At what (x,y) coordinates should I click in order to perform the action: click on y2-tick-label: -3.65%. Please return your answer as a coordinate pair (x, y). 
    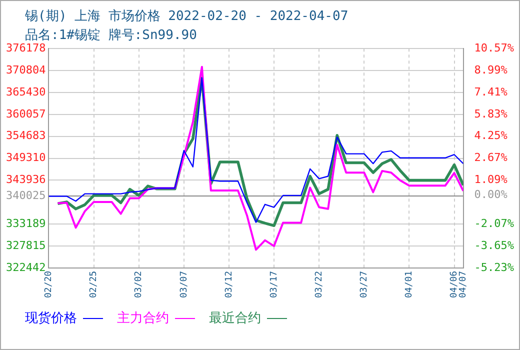
    Looking at the image, I should click on (494, 245).